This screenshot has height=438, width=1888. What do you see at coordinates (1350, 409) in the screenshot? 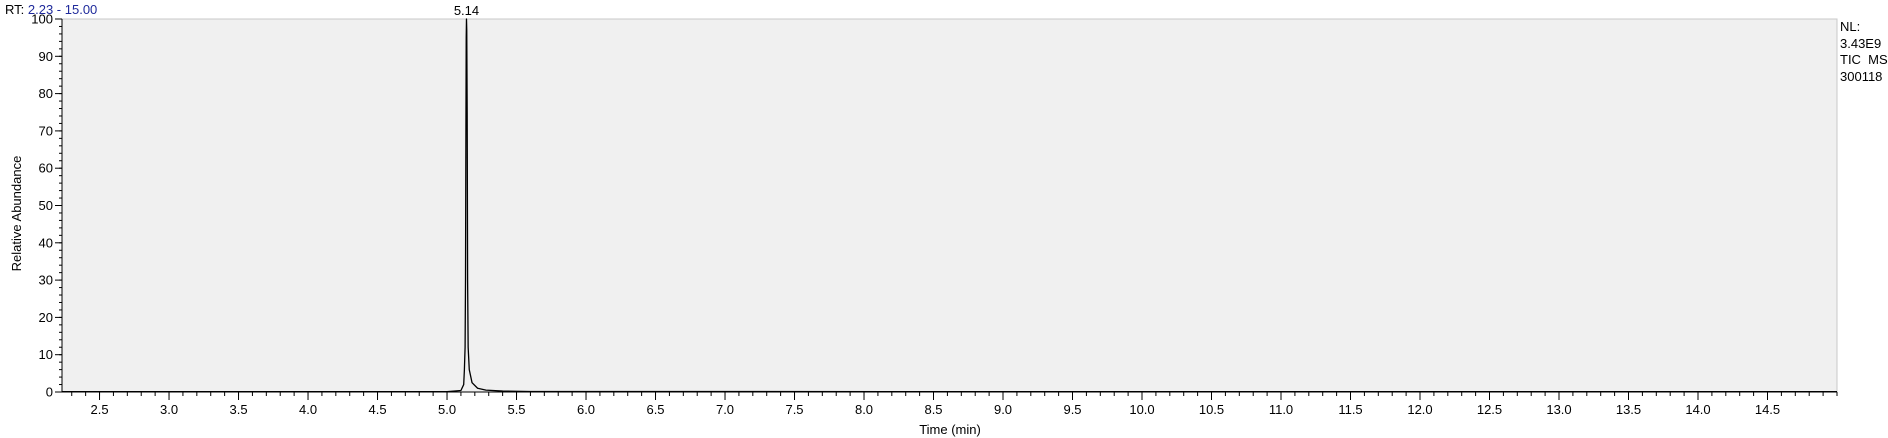
I see `x-tick-label: 11.5` at bounding box center [1350, 409].